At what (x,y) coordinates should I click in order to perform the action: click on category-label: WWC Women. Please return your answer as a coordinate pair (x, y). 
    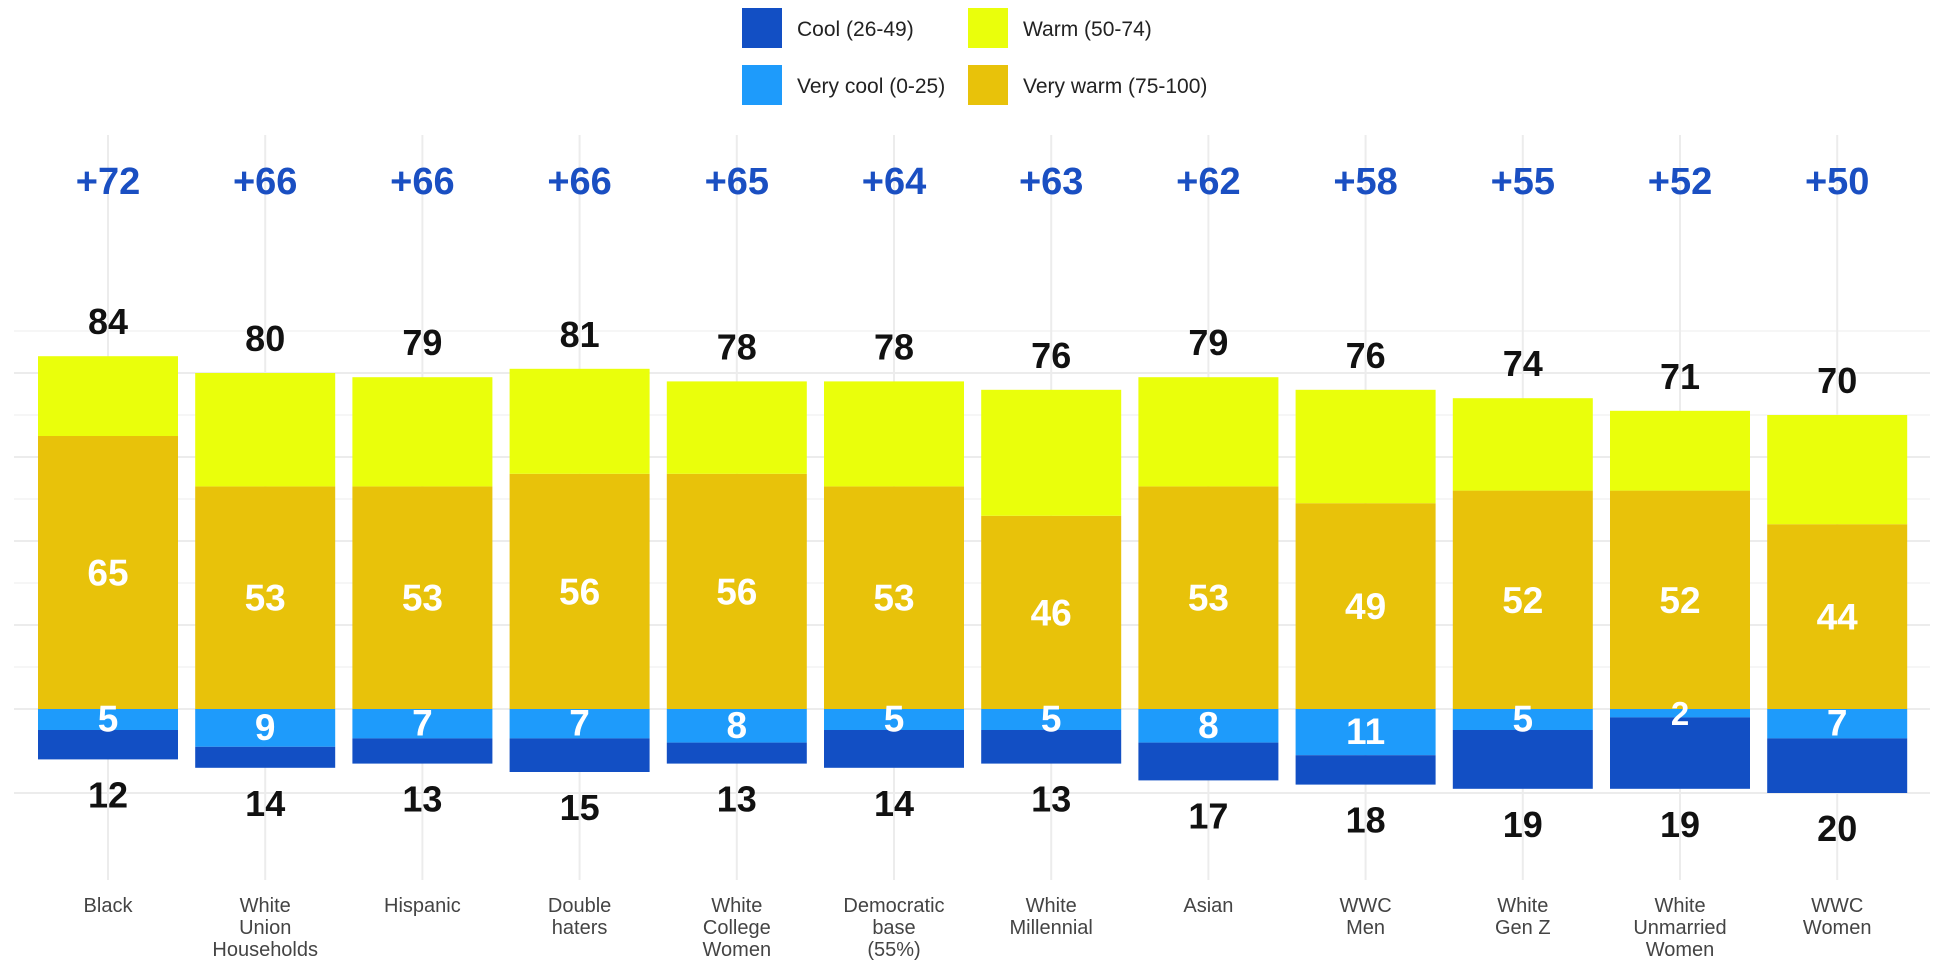
    Looking at the image, I should click on (1837, 917).